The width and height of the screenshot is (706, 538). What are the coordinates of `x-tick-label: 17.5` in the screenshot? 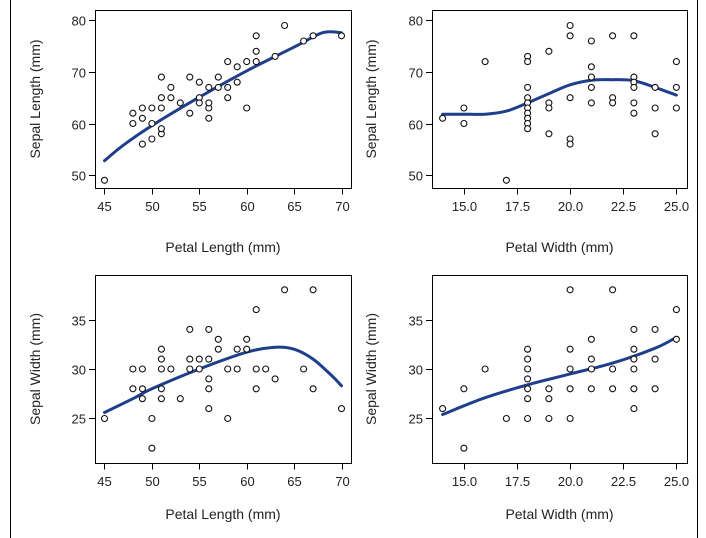 It's located at (517, 206).